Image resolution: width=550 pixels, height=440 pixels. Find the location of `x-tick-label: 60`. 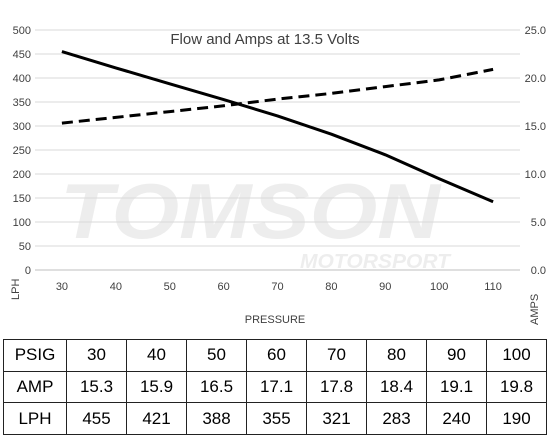

x-tick-label: 60 is located at coordinates (223, 287).